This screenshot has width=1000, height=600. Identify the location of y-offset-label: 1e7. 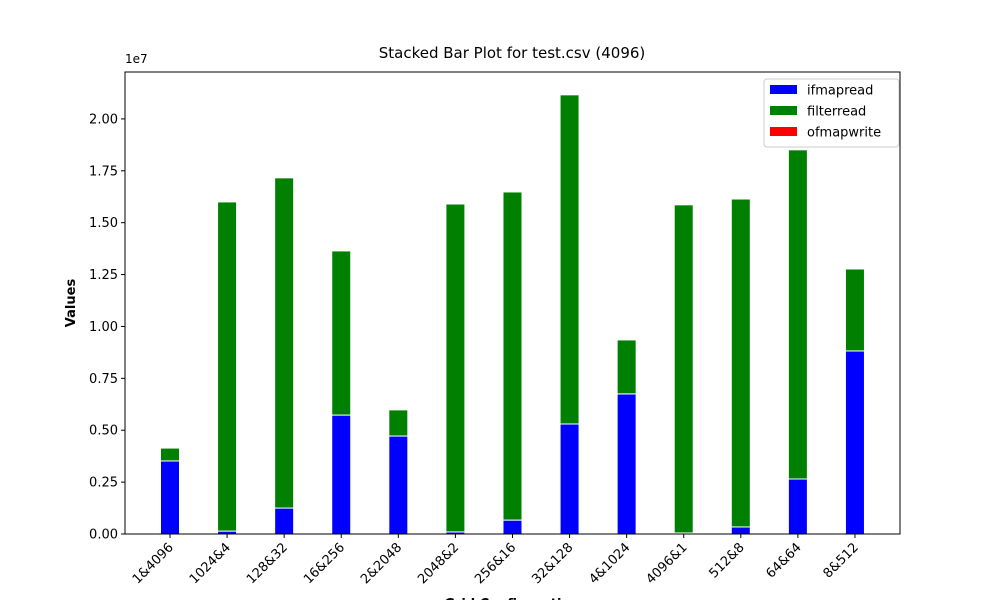
(136, 59).